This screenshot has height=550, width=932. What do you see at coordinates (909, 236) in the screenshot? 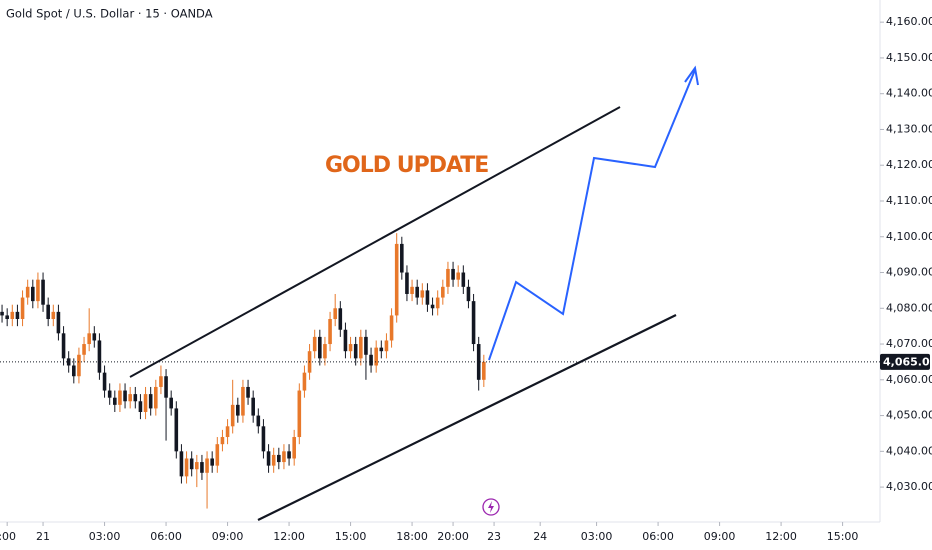
I see `y-tick-label: 4,100.000` at bounding box center [909, 236].